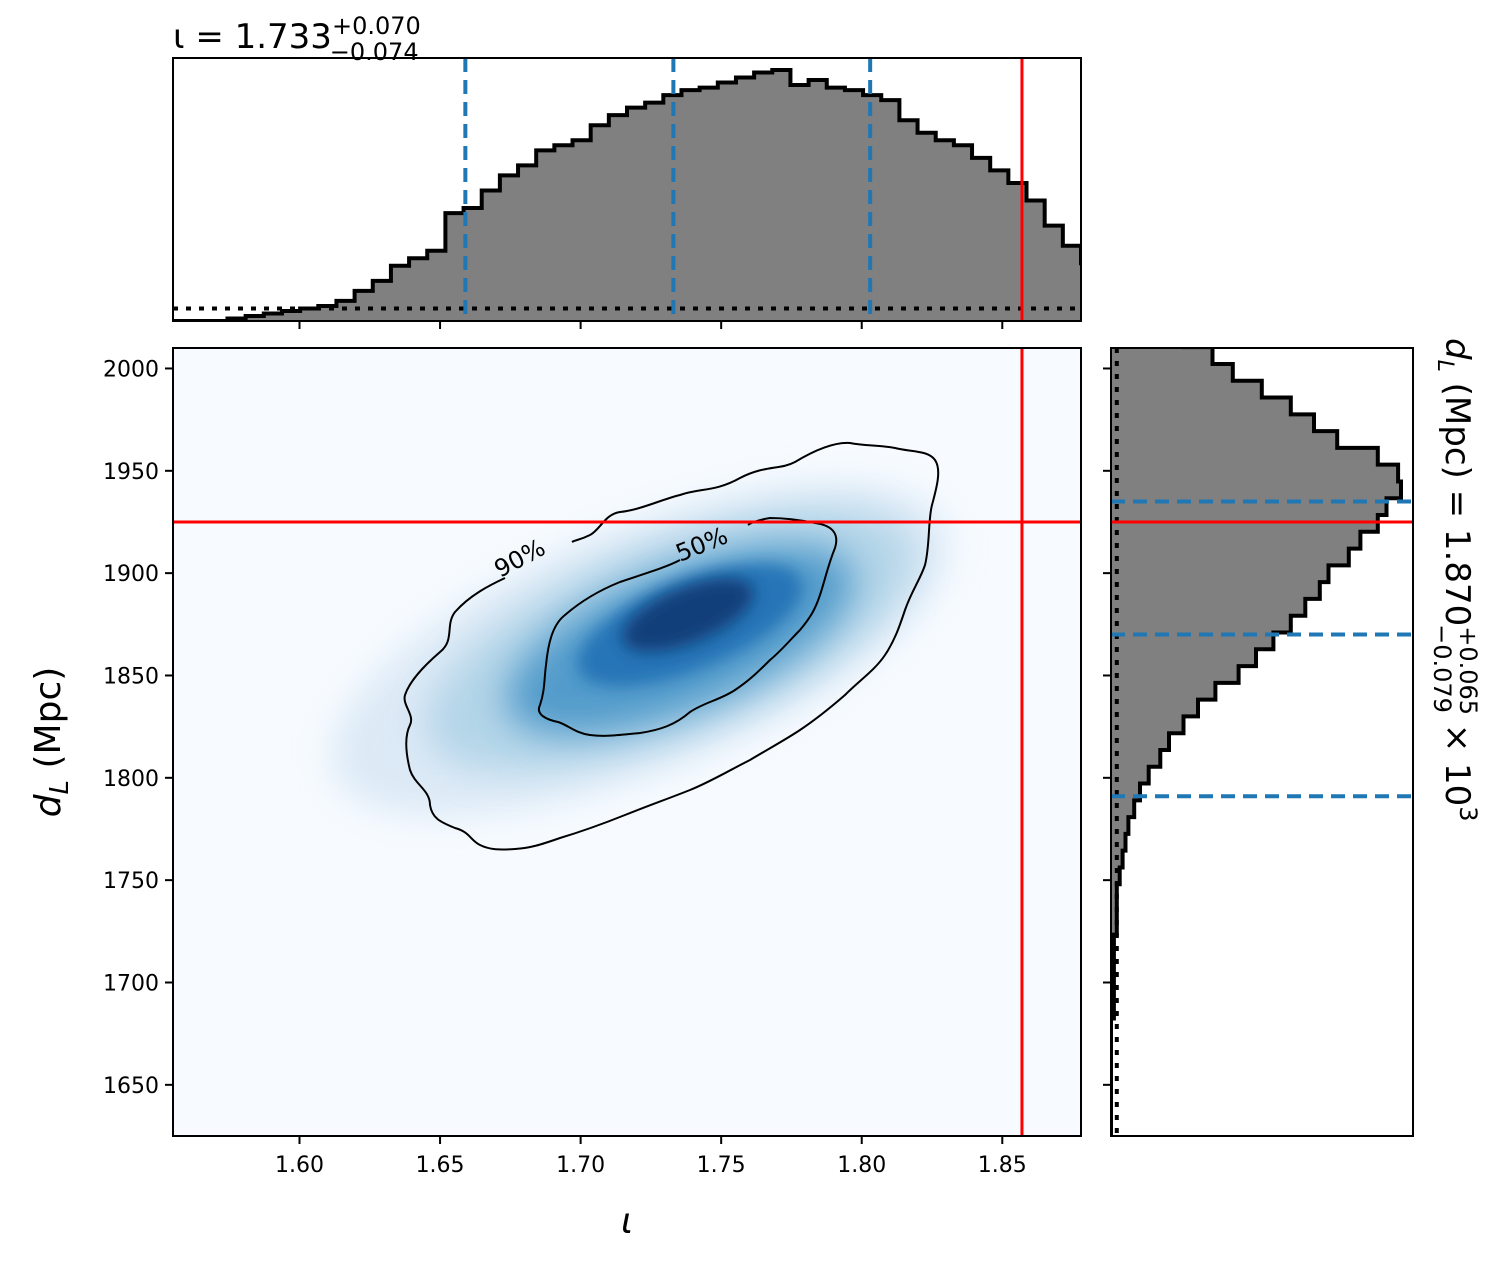 This screenshot has height=1263, width=1502. Describe the element at coordinates (376, 26) in the screenshot. I see `x-title-sup: +0.070` at that location.